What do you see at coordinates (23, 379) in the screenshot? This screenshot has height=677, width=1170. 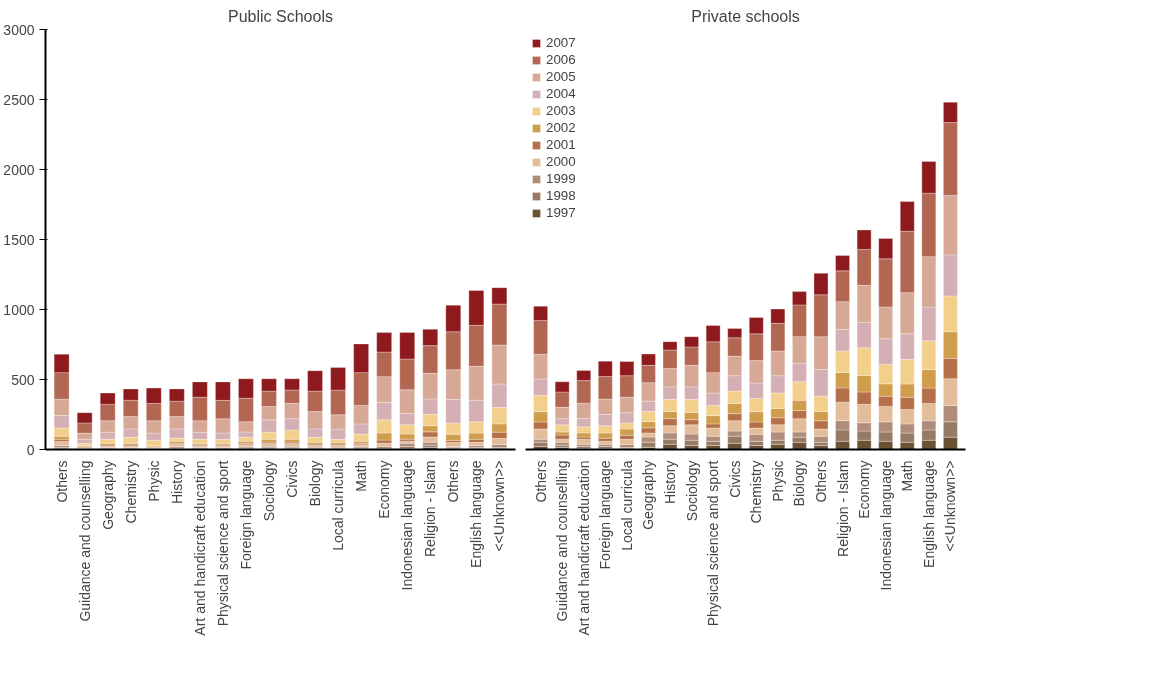 I see `y-tick-label: 500` at bounding box center [23, 379].